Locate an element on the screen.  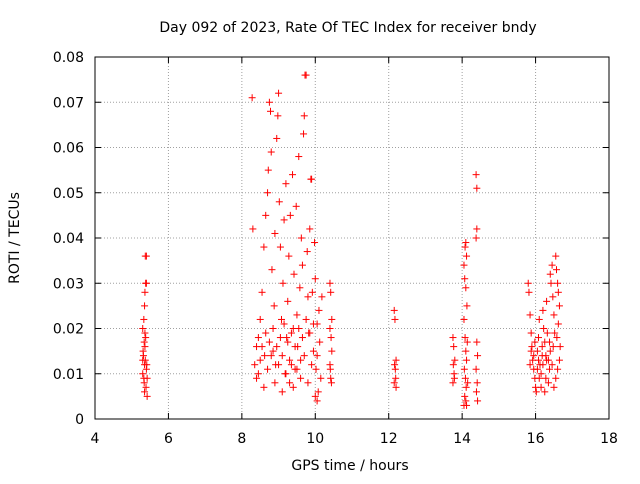
x-tick-label: 4 is located at coordinates (95, 439).